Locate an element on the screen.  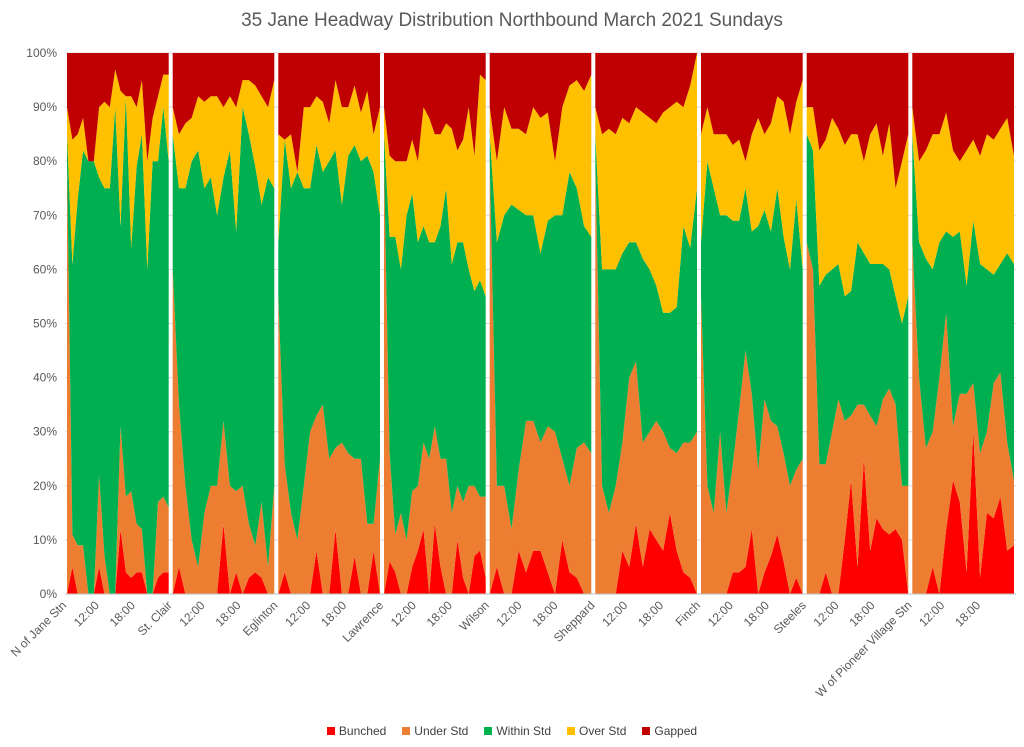
area-bunched-st-clair is located at coordinates (223, 558).